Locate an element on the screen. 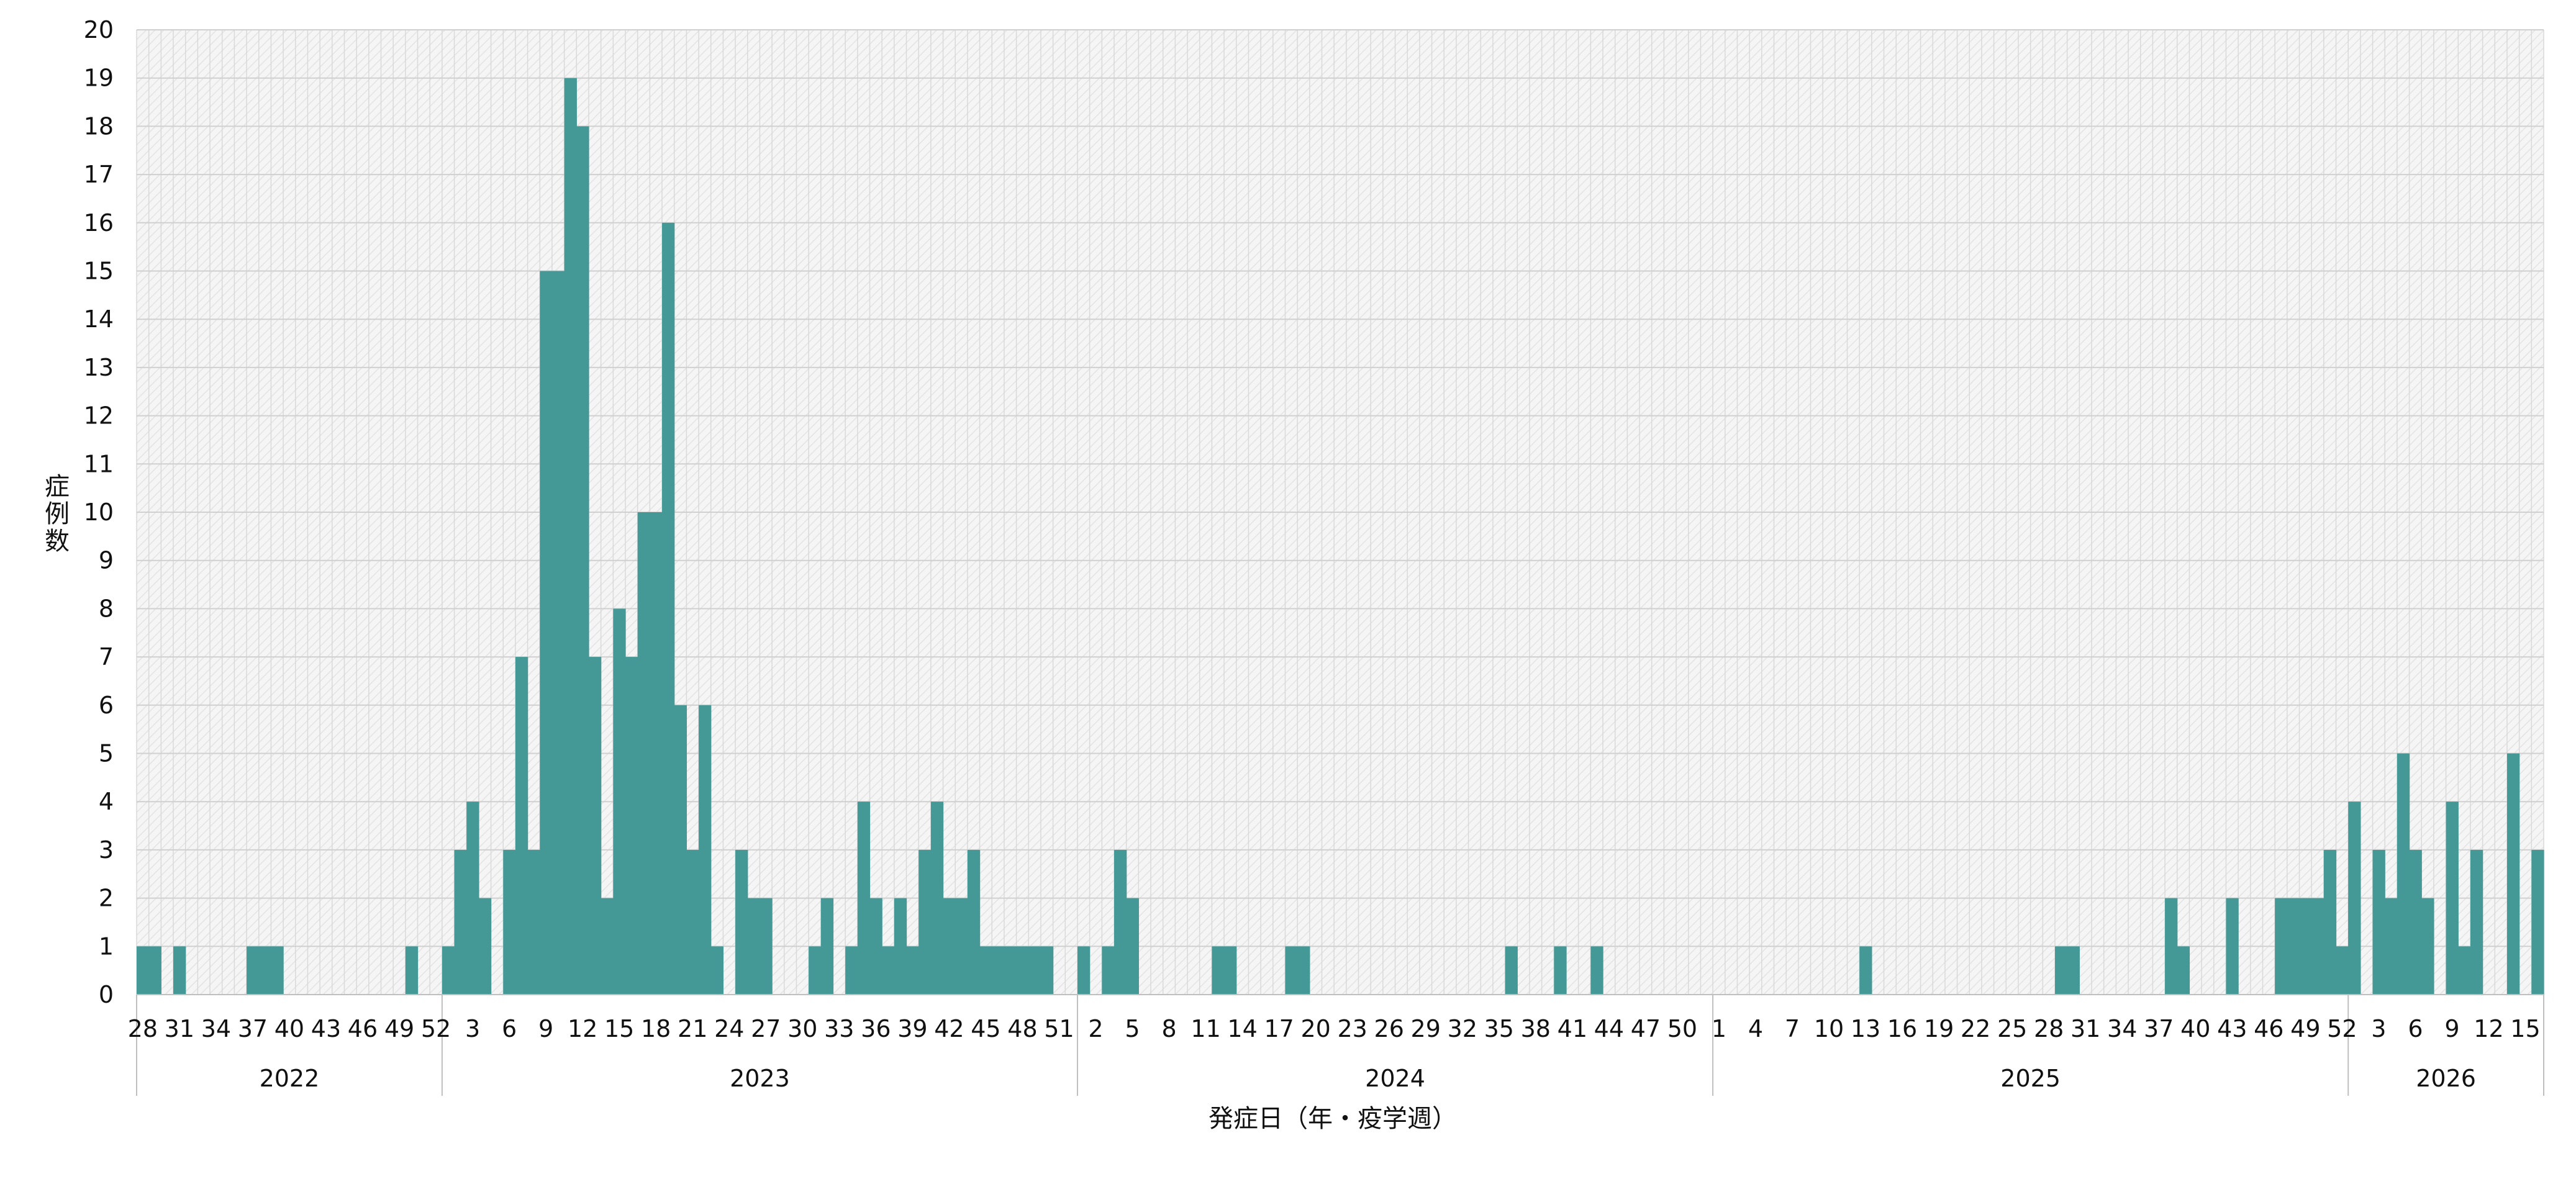 The width and height of the screenshot is (2576, 1179). x-tick-label: 27 is located at coordinates (766, 1028).